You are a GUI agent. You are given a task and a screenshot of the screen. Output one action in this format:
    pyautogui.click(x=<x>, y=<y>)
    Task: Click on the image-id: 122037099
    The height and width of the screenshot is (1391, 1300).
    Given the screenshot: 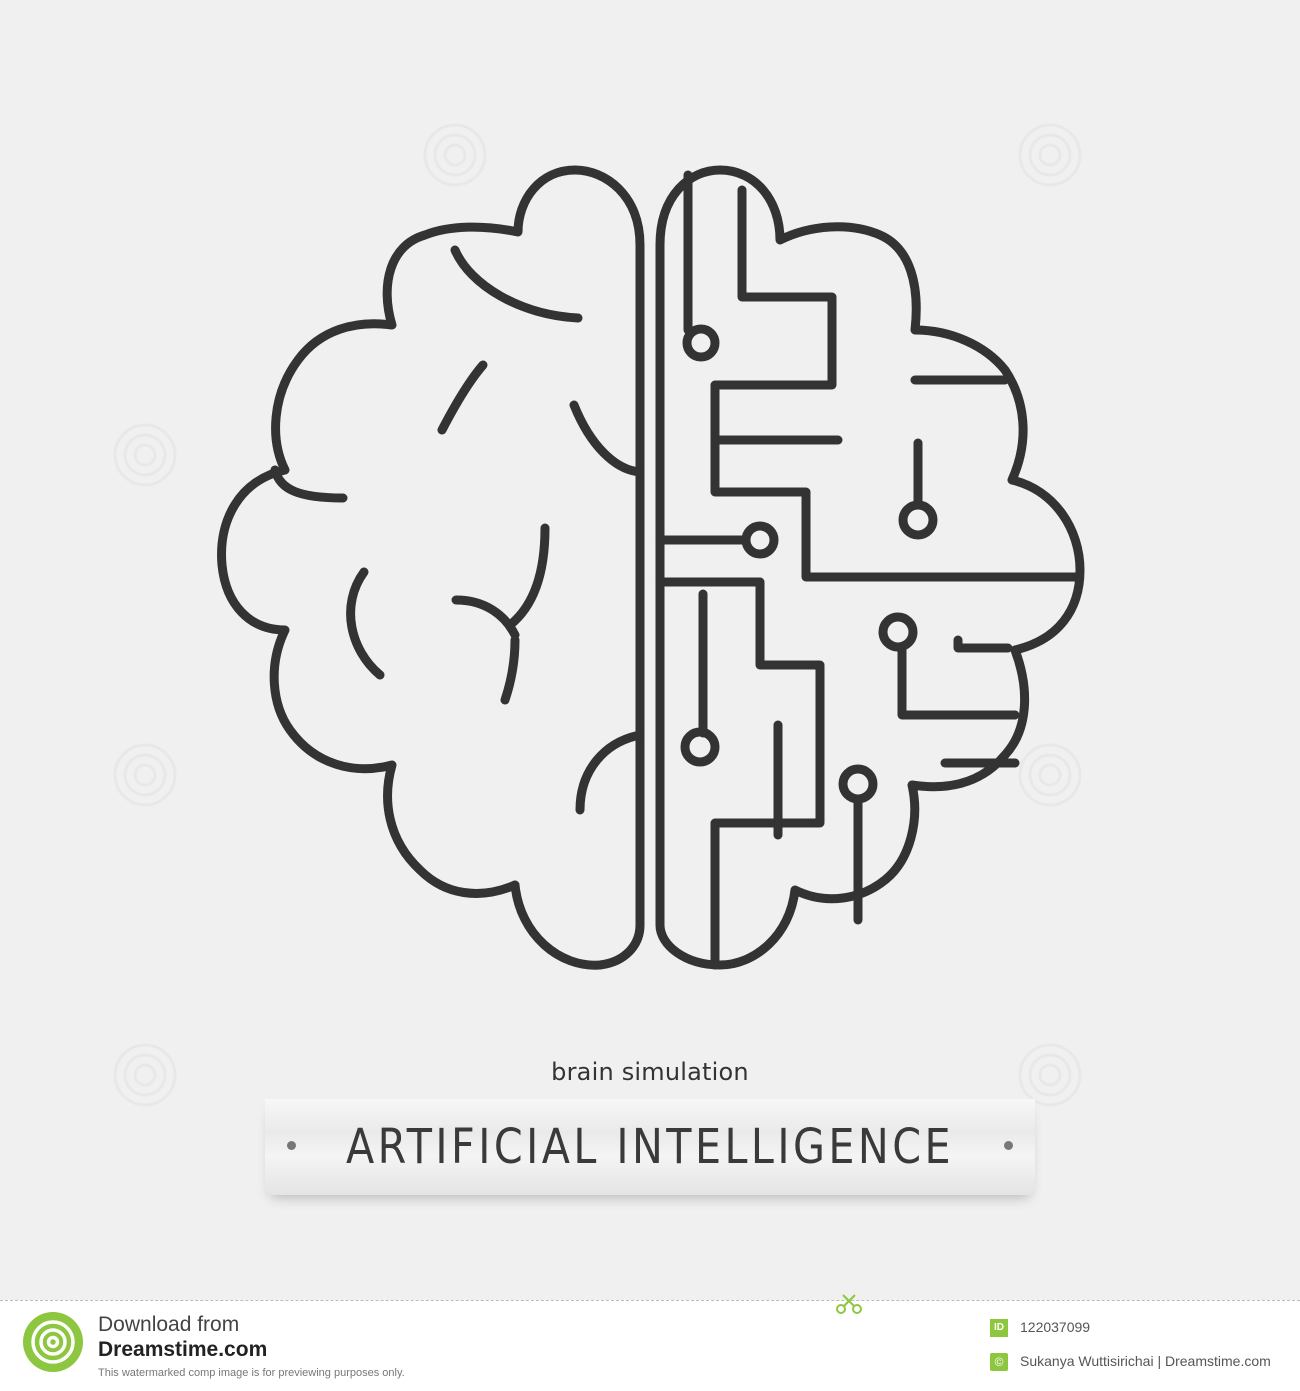 What is the action you would take?
    pyautogui.click(x=1055, y=1327)
    